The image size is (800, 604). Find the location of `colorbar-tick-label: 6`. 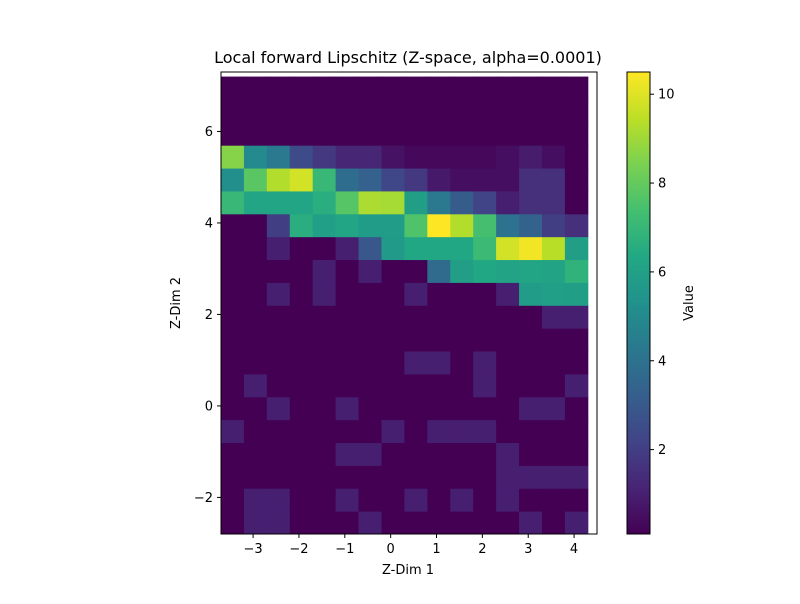

colorbar-tick-label: 6 is located at coordinates (662, 272).